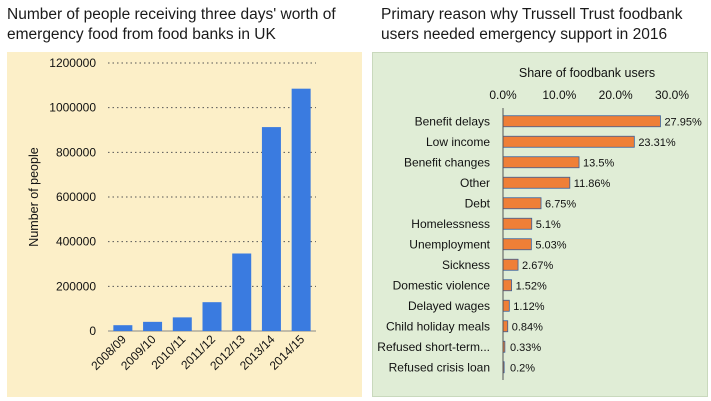  I want to click on data-label: 0.33%, so click(525, 348).